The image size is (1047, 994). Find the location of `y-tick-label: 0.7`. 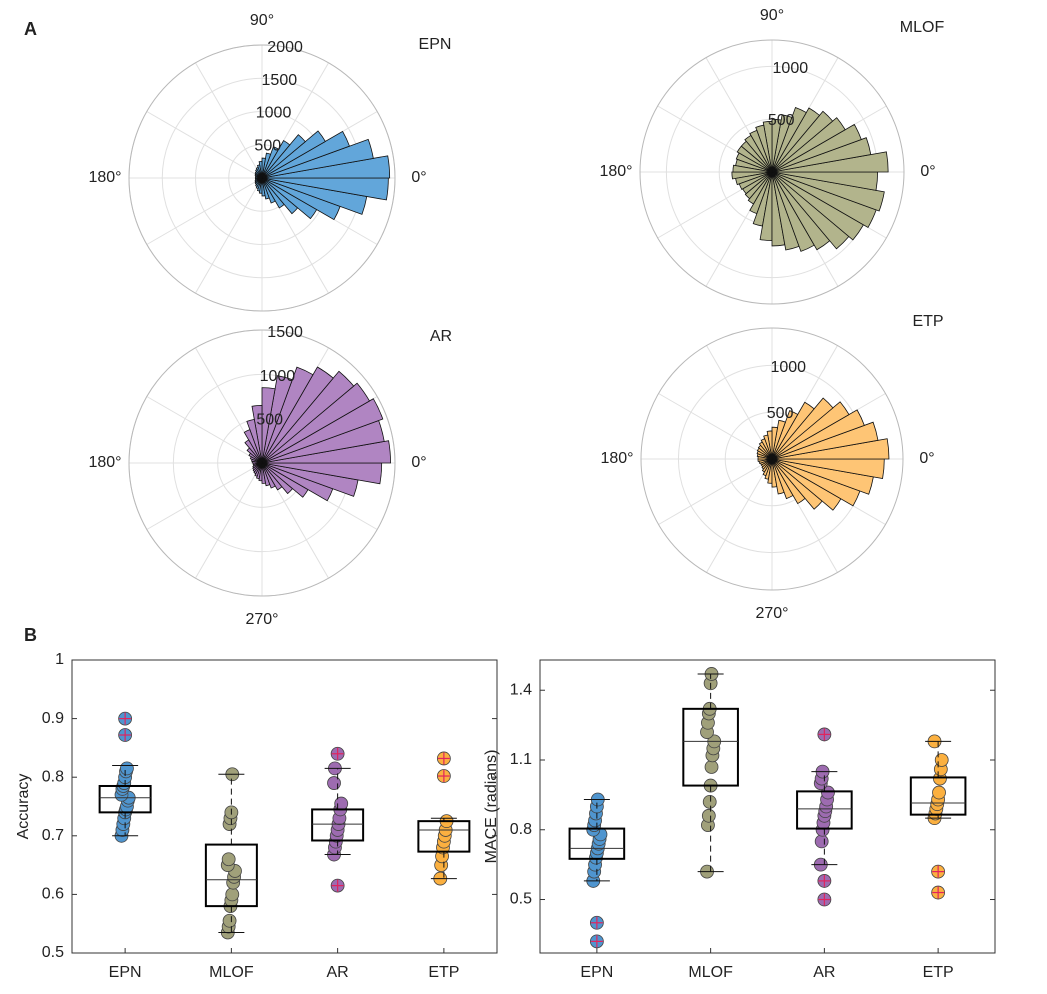

y-tick-label: 0.7 is located at coordinates (53, 835).